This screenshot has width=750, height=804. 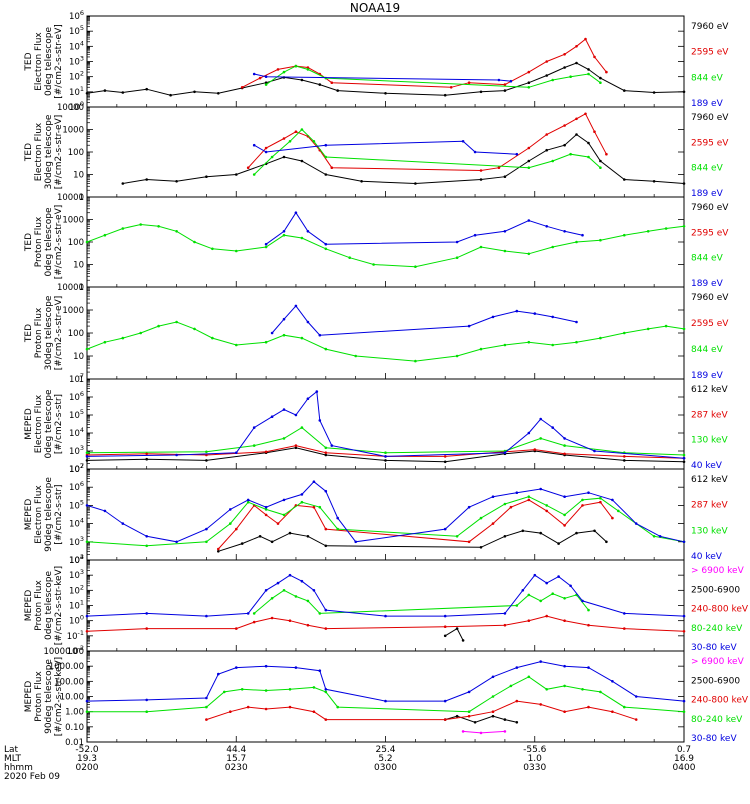 I want to click on tick-label-base: 100, so click(x=76, y=153).